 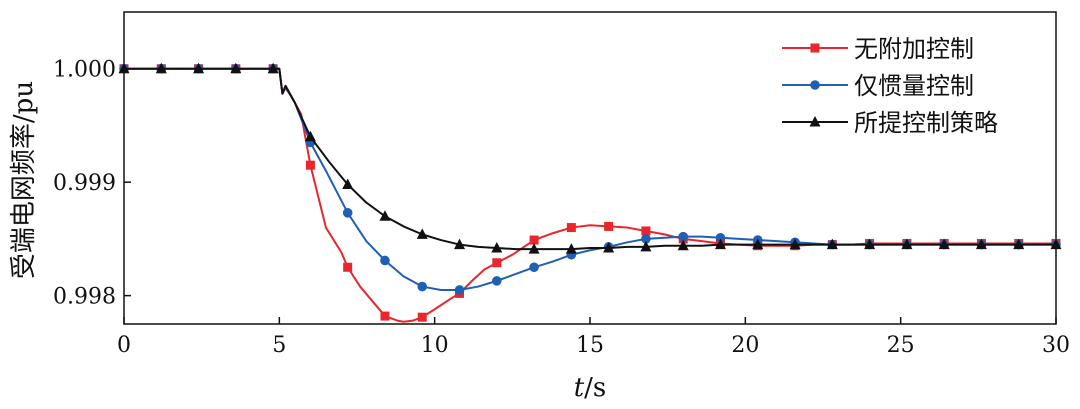 I want to click on legend-entry: 仅惯量控制, so click(x=878, y=86).